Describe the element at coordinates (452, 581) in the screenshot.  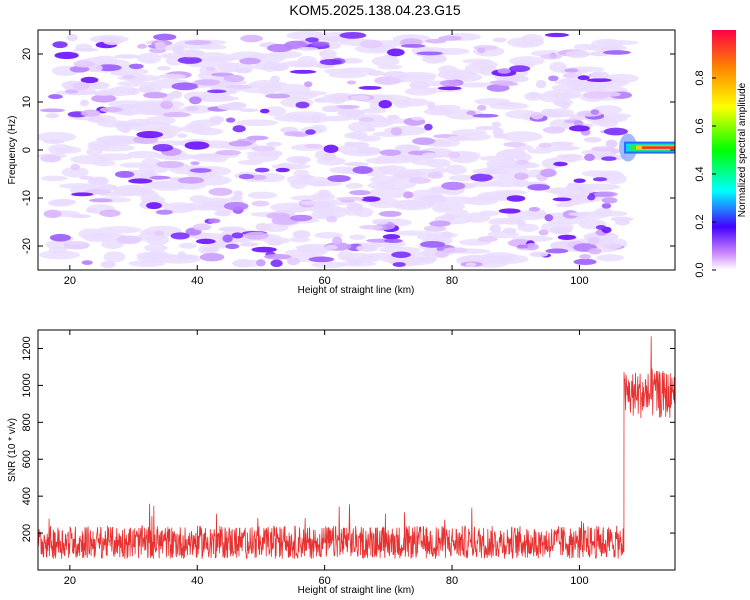
I see `x-tick-label: 80` at that location.